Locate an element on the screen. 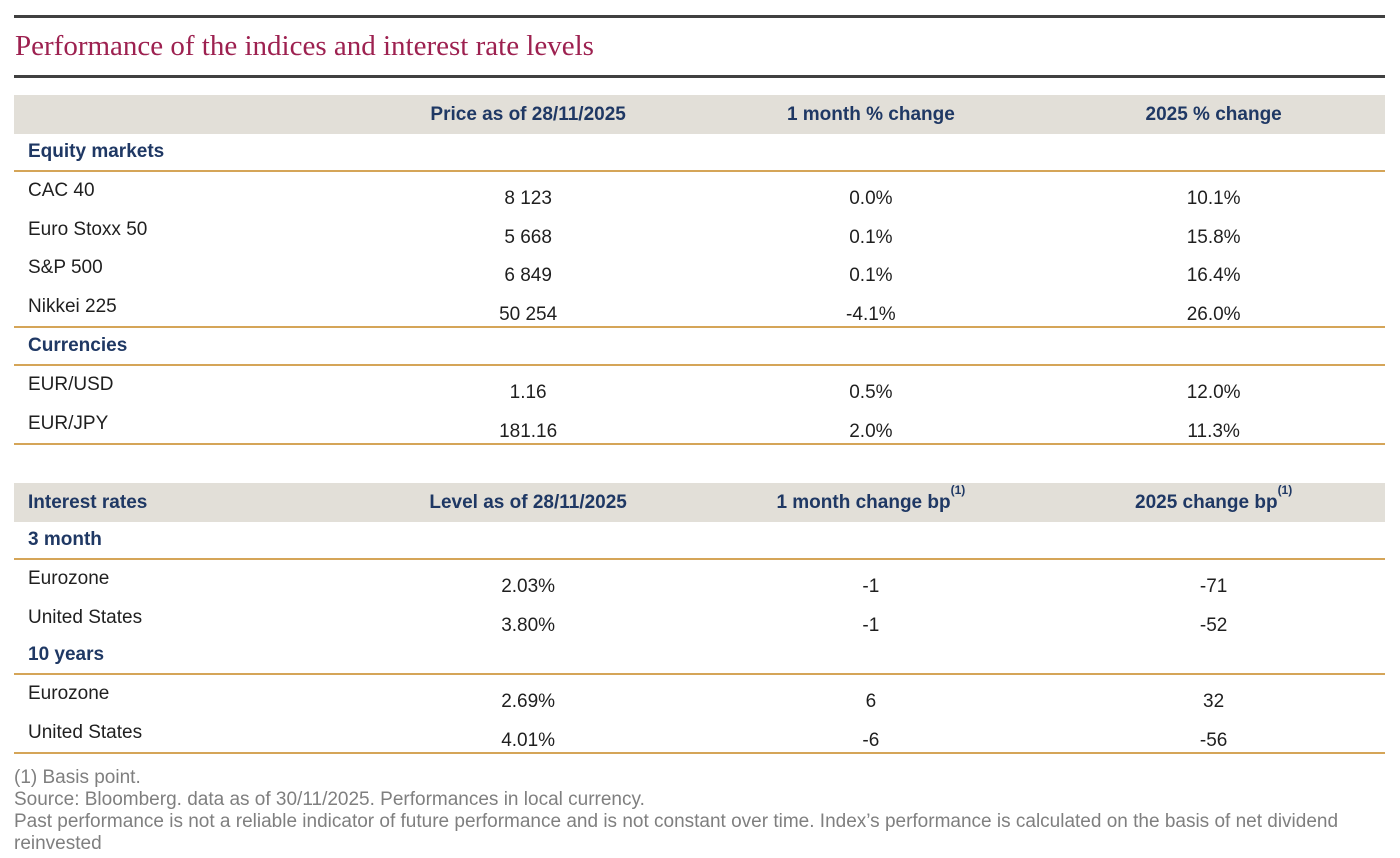  price-value: 5 668 is located at coordinates (528, 237).